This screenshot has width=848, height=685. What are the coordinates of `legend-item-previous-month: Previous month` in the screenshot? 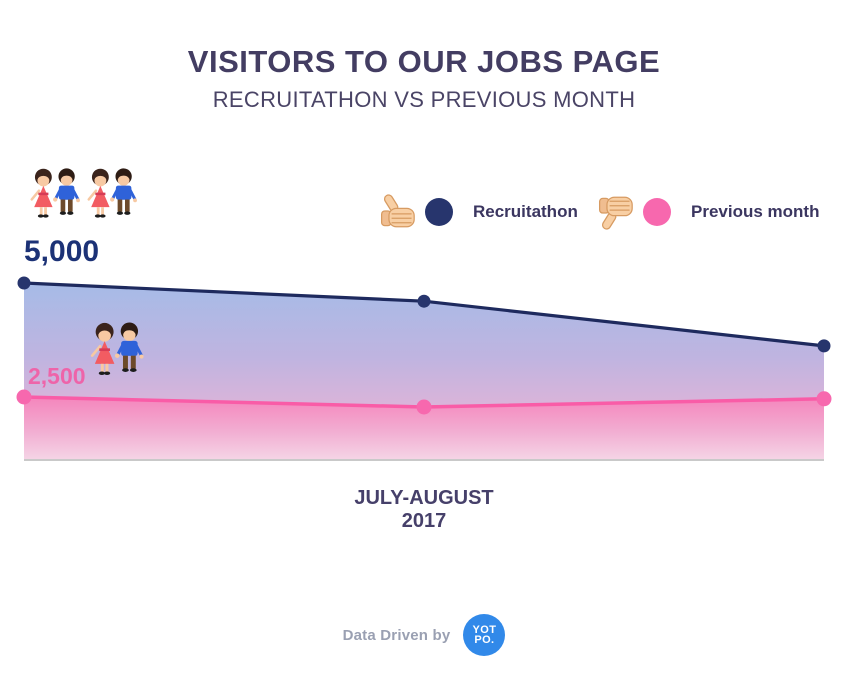 It's located at (708, 212).